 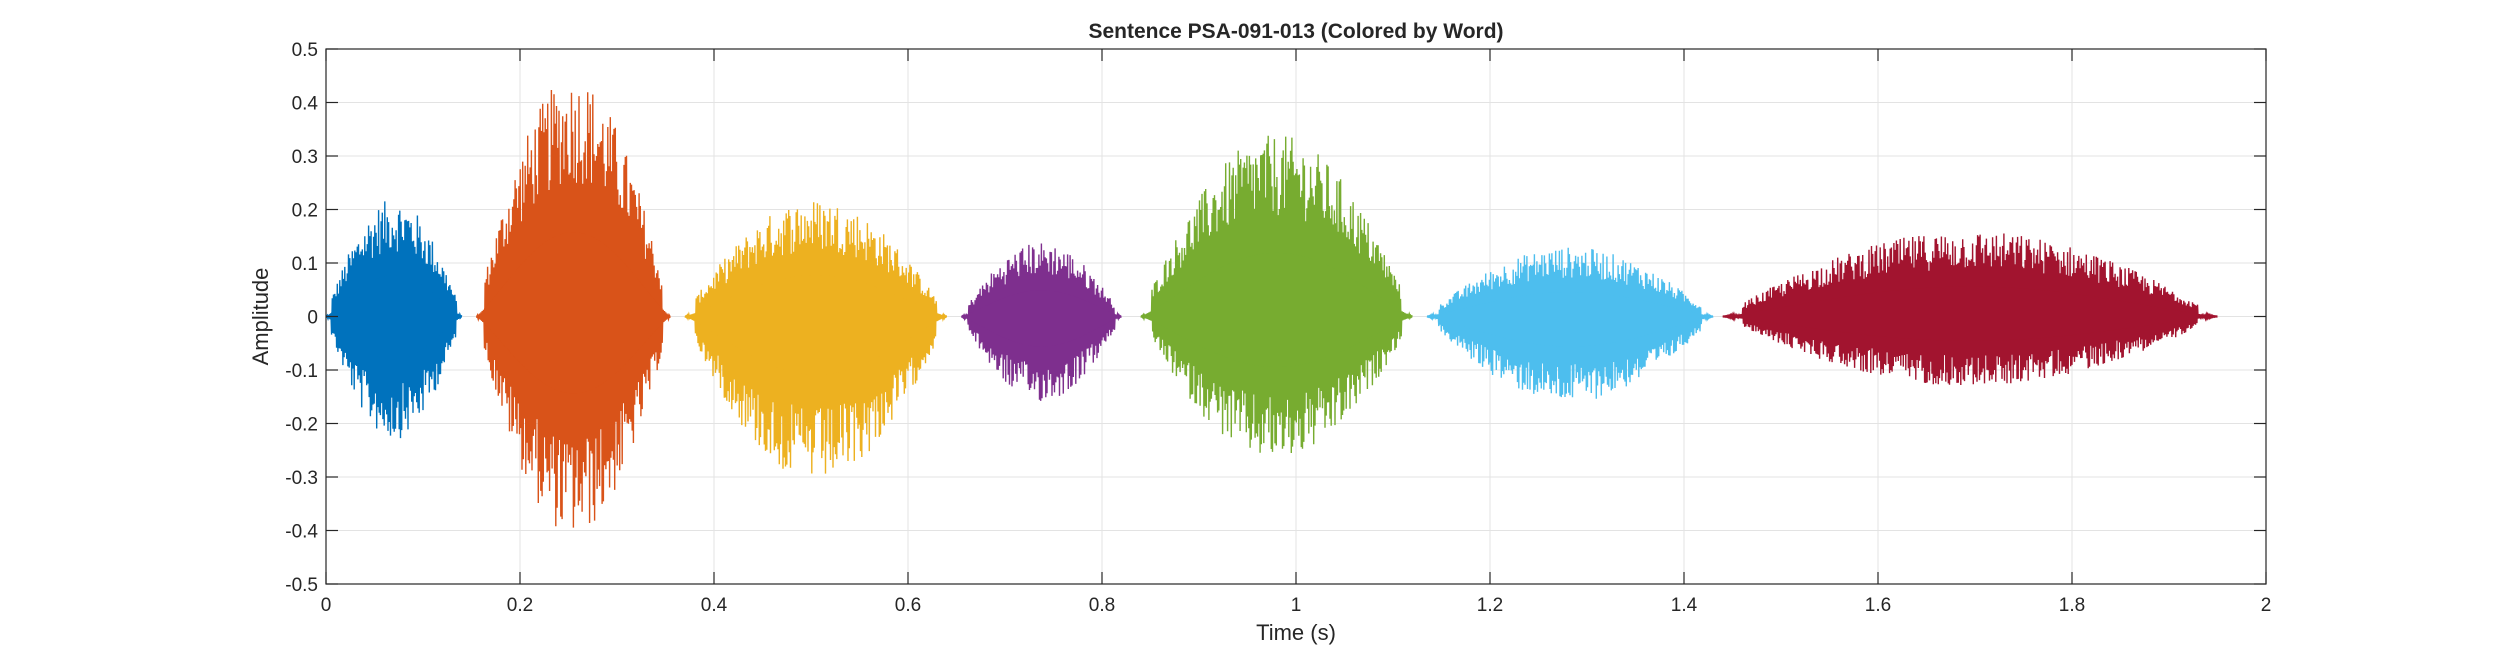 What do you see at coordinates (1102, 605) in the screenshot?
I see `x-tick-label: 0.8` at bounding box center [1102, 605].